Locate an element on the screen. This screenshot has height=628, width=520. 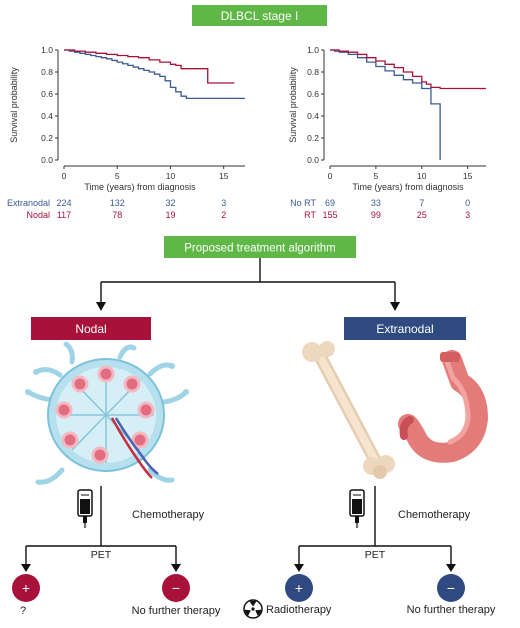
risk-table-value: 19 is located at coordinates (170, 215).